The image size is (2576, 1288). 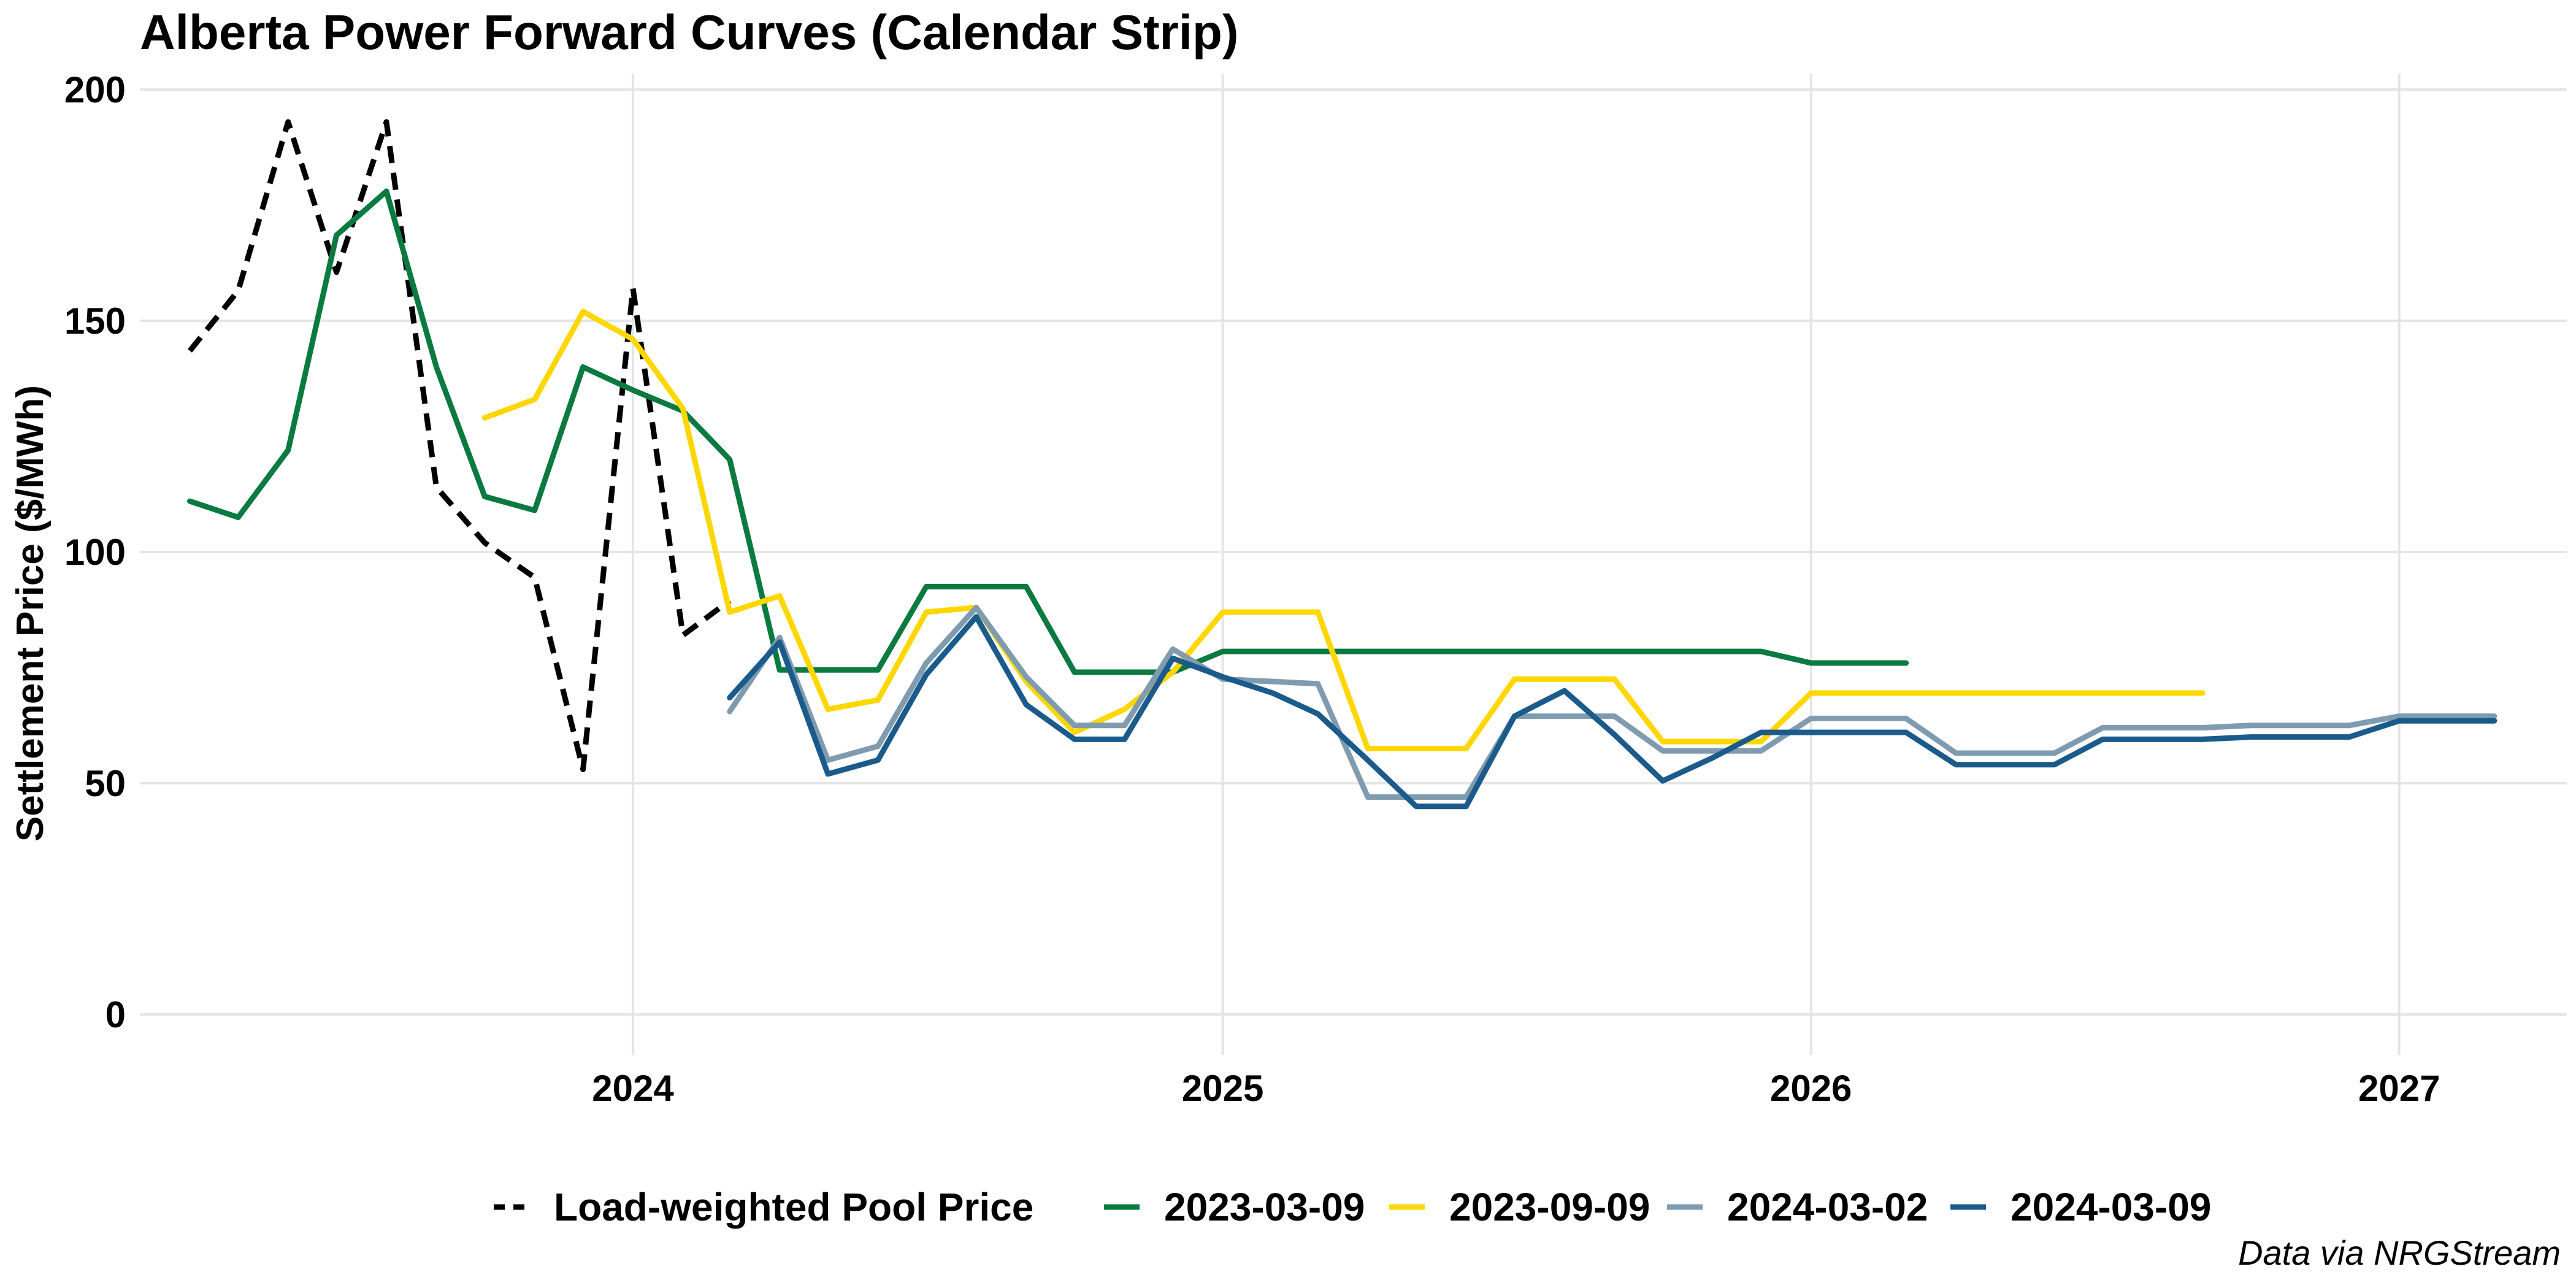 I want to click on legend-label-2: 2023-09-09, so click(x=1549, y=1207).